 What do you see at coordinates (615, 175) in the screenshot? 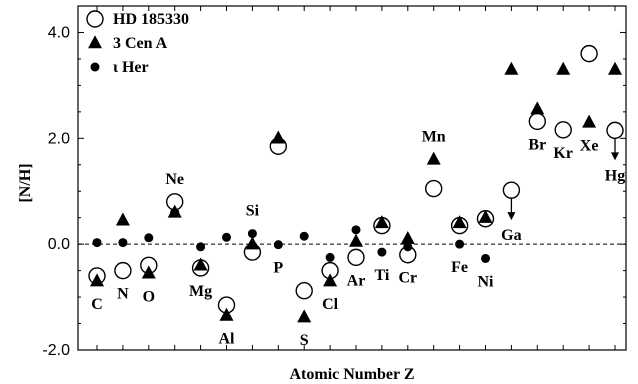
I see `element-label: Hg` at bounding box center [615, 175].